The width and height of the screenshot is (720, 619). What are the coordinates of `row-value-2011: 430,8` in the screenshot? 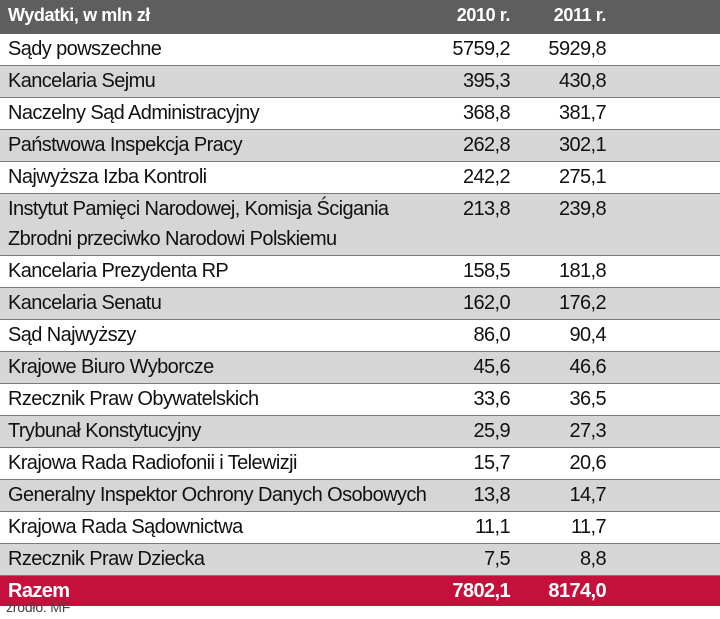 It's located at (582, 81).